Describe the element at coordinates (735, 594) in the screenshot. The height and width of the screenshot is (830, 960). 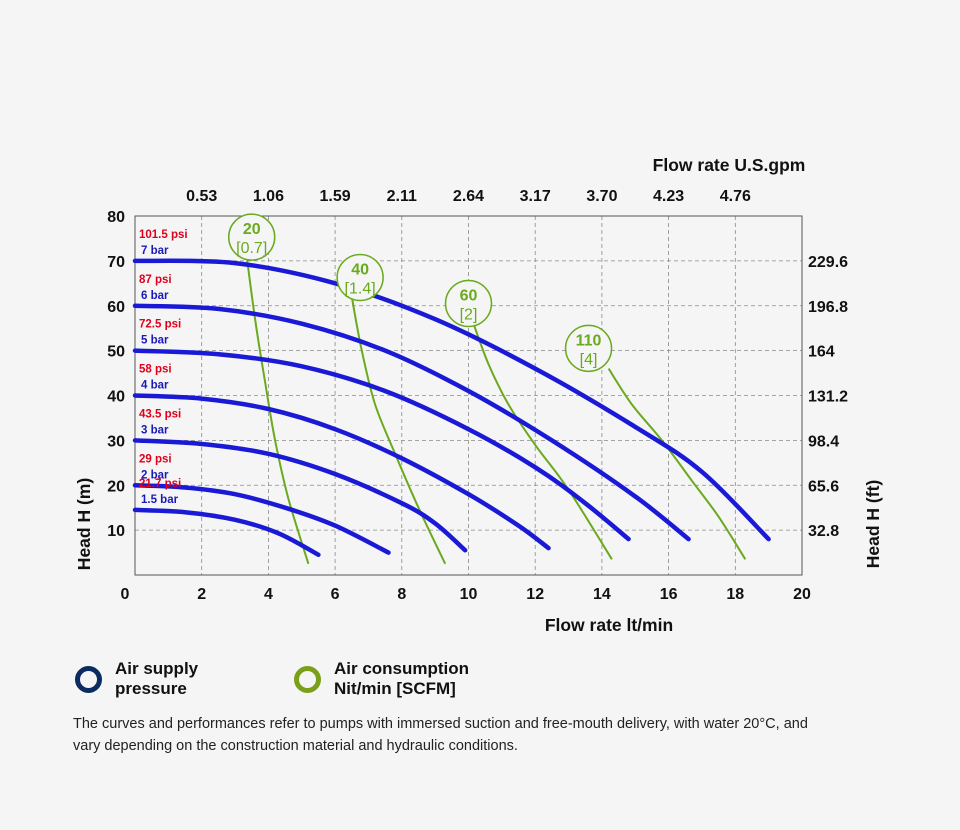
I see `x-tick-label: 18` at that location.